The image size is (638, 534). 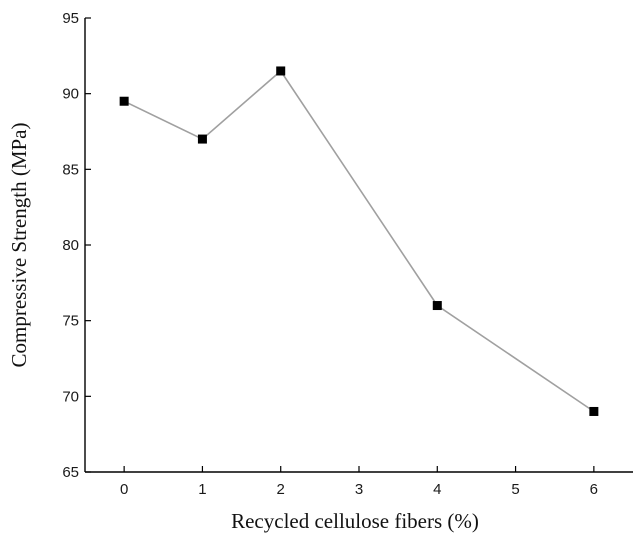 I want to click on x-tick-label: 4, so click(x=437, y=489).